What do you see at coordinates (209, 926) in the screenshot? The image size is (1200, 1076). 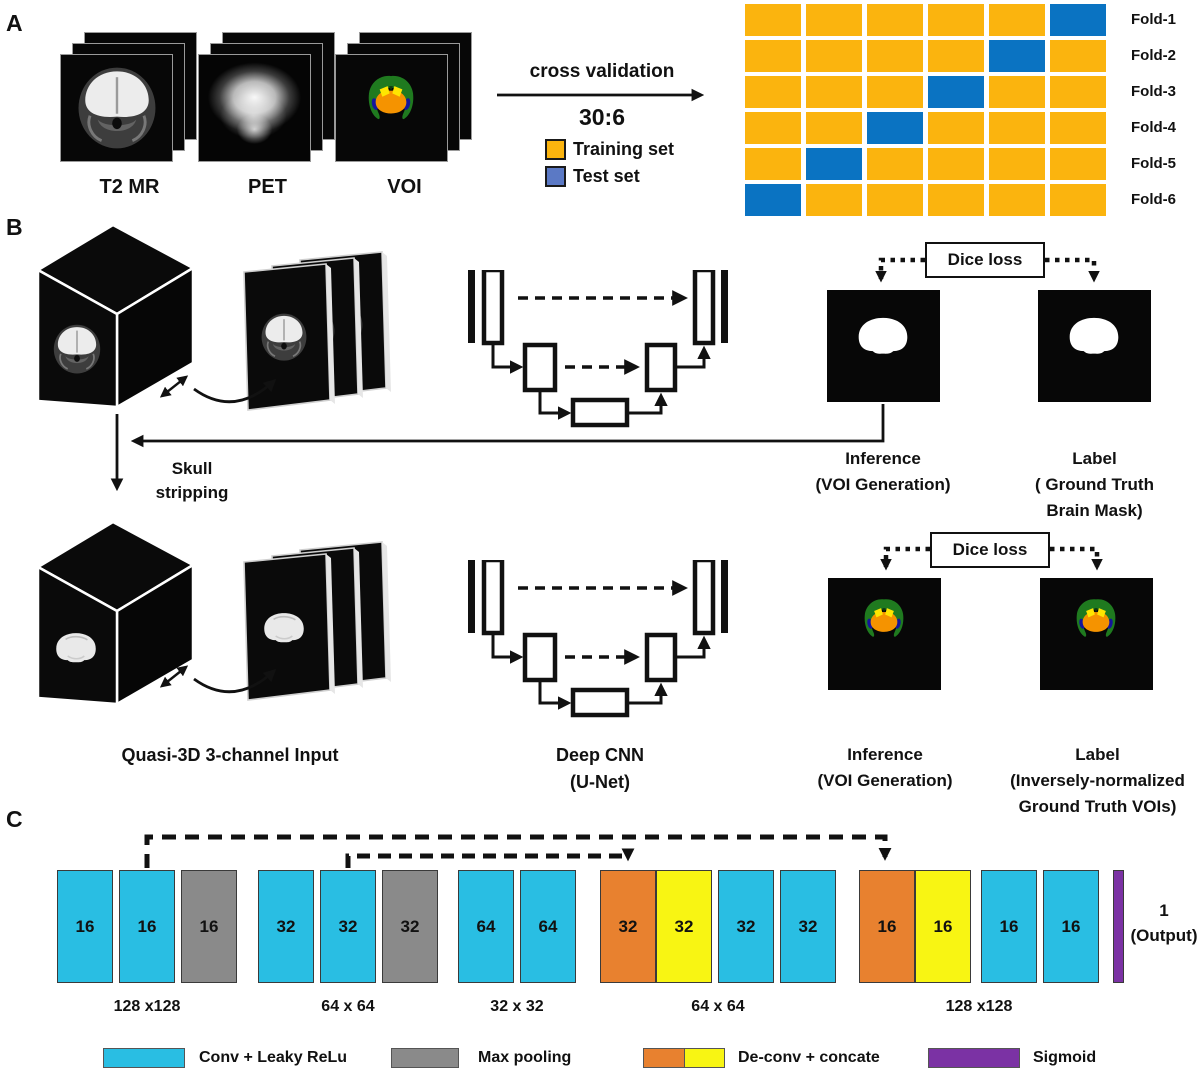 I see `maxpool-block: 16` at bounding box center [209, 926].